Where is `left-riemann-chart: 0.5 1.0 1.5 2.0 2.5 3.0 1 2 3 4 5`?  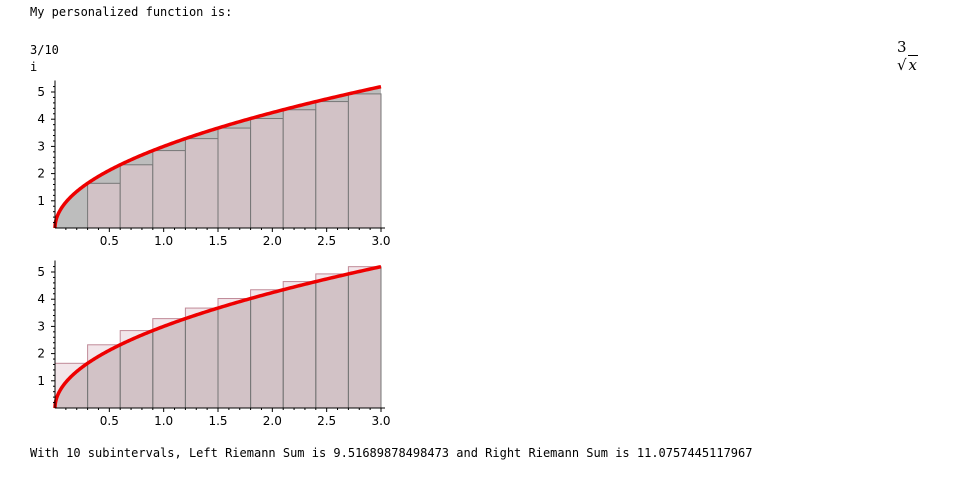
left-riemann-chart: 0.5 1.0 1.5 2.0 2.5 3.0 1 2 3 4 5 is located at coordinates (214, 164).